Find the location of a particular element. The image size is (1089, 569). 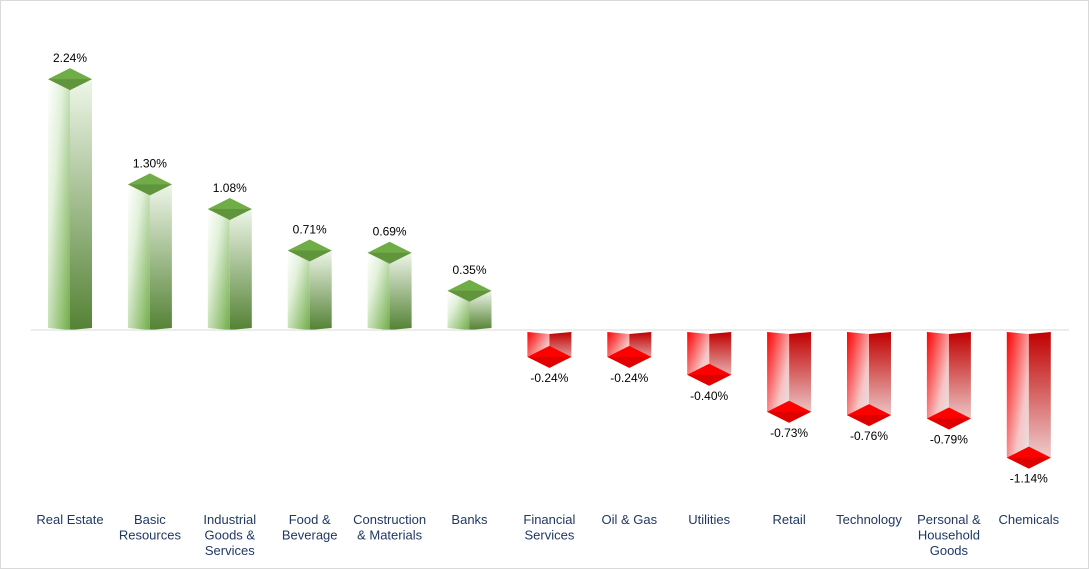

category-label-12: Personal & Household Goods is located at coordinates (949, 535).